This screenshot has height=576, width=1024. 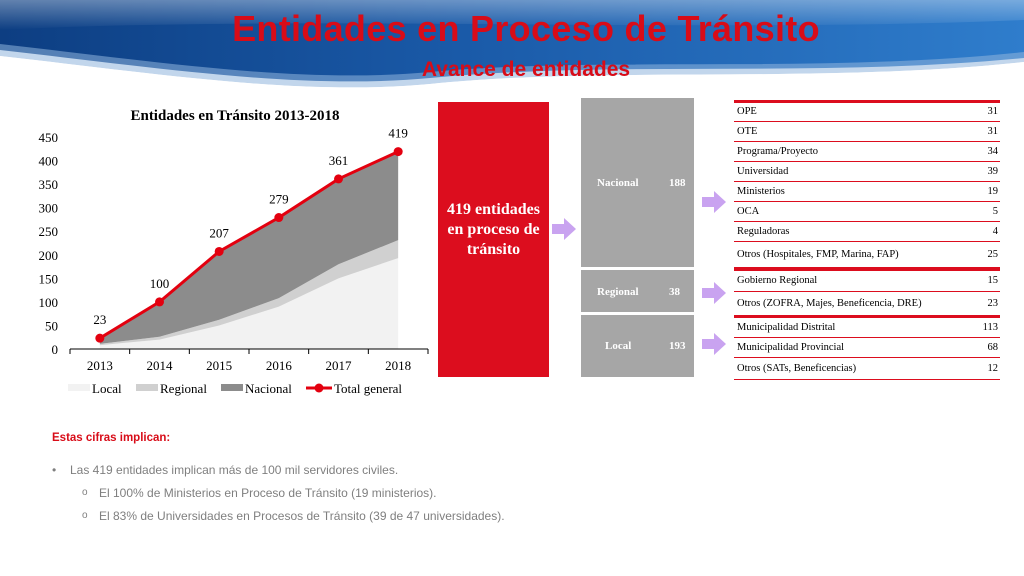 I want to click on level-value: 188, so click(x=677, y=183).